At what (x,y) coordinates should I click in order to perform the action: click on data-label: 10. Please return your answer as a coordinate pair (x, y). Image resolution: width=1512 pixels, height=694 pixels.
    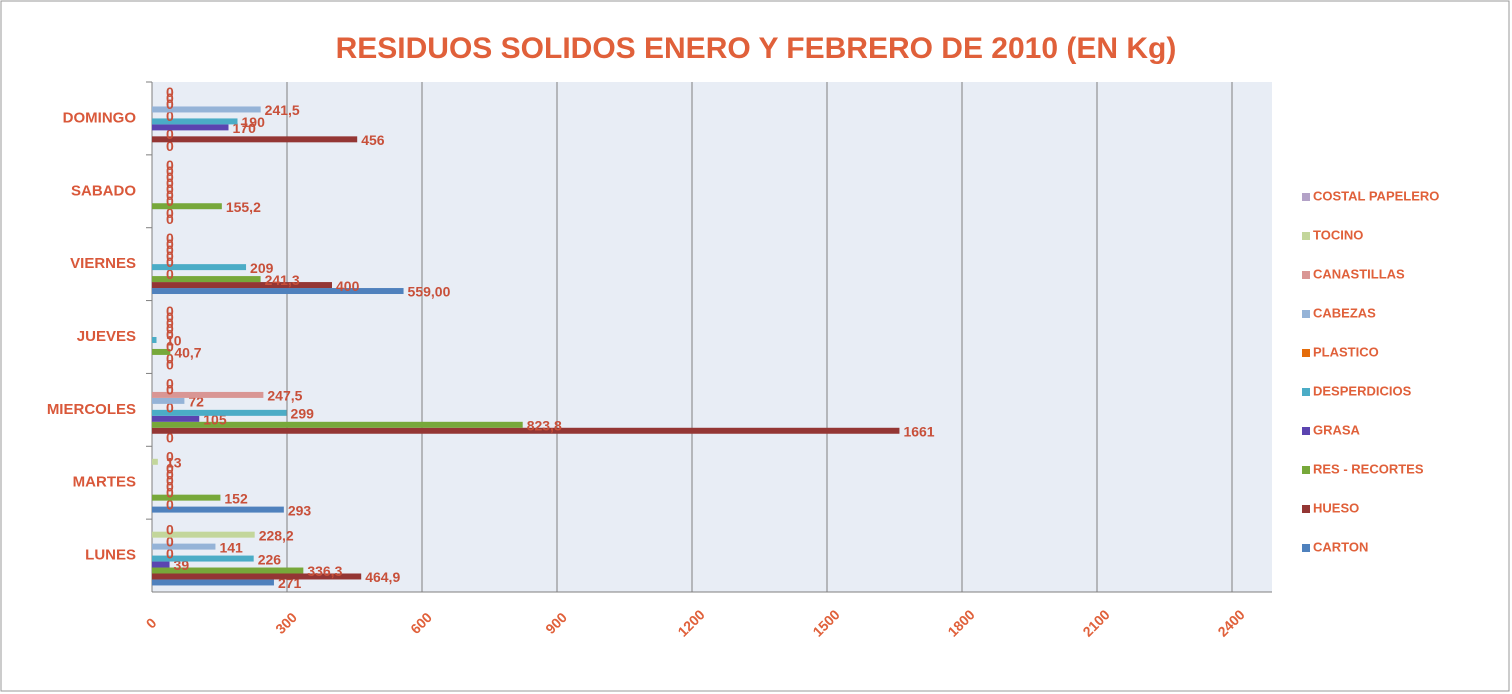
    Looking at the image, I should click on (174, 341).